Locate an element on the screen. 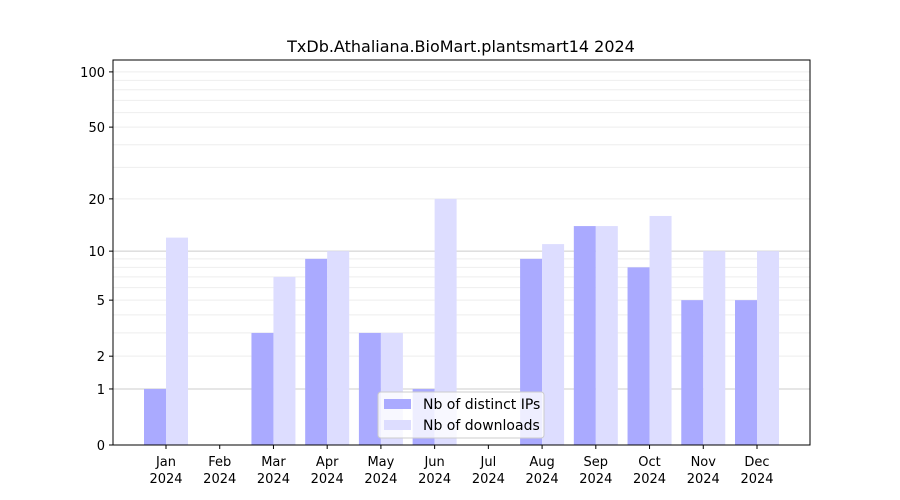 The width and height of the screenshot is (900, 500). x-tick-label: Oct is located at coordinates (649, 462).